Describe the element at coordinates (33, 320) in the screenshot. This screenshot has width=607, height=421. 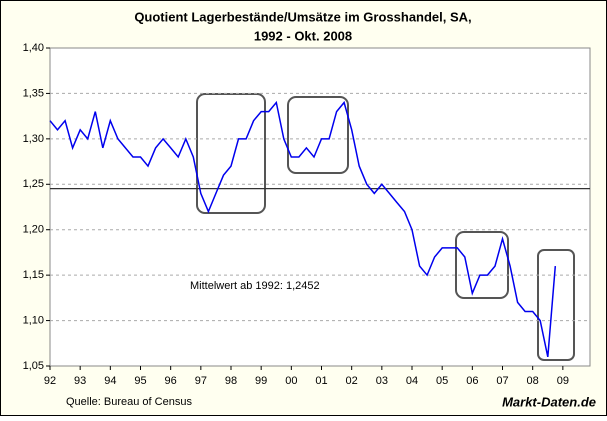
I see `y-tick-label: 1,10` at that location.